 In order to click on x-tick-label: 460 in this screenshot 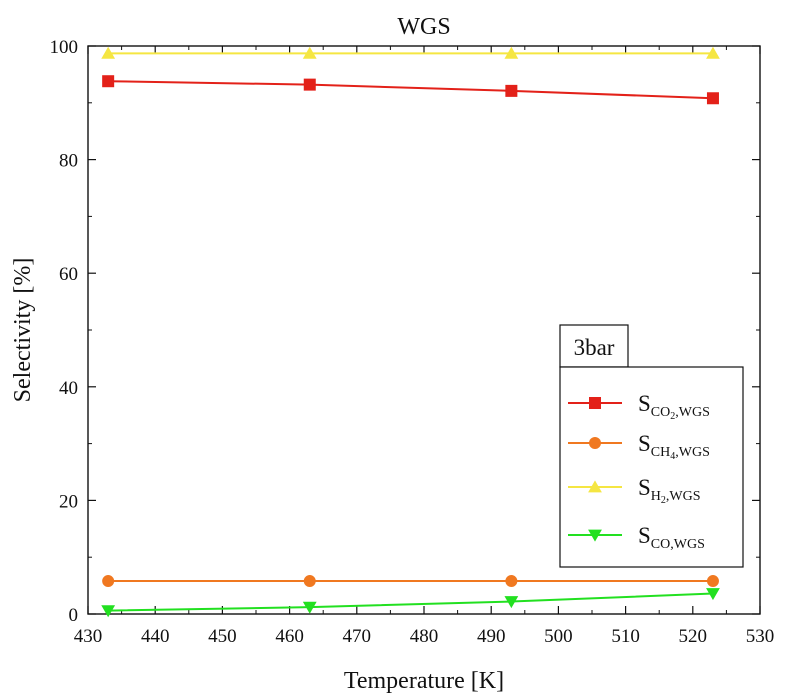, I will do `click(289, 636)`.